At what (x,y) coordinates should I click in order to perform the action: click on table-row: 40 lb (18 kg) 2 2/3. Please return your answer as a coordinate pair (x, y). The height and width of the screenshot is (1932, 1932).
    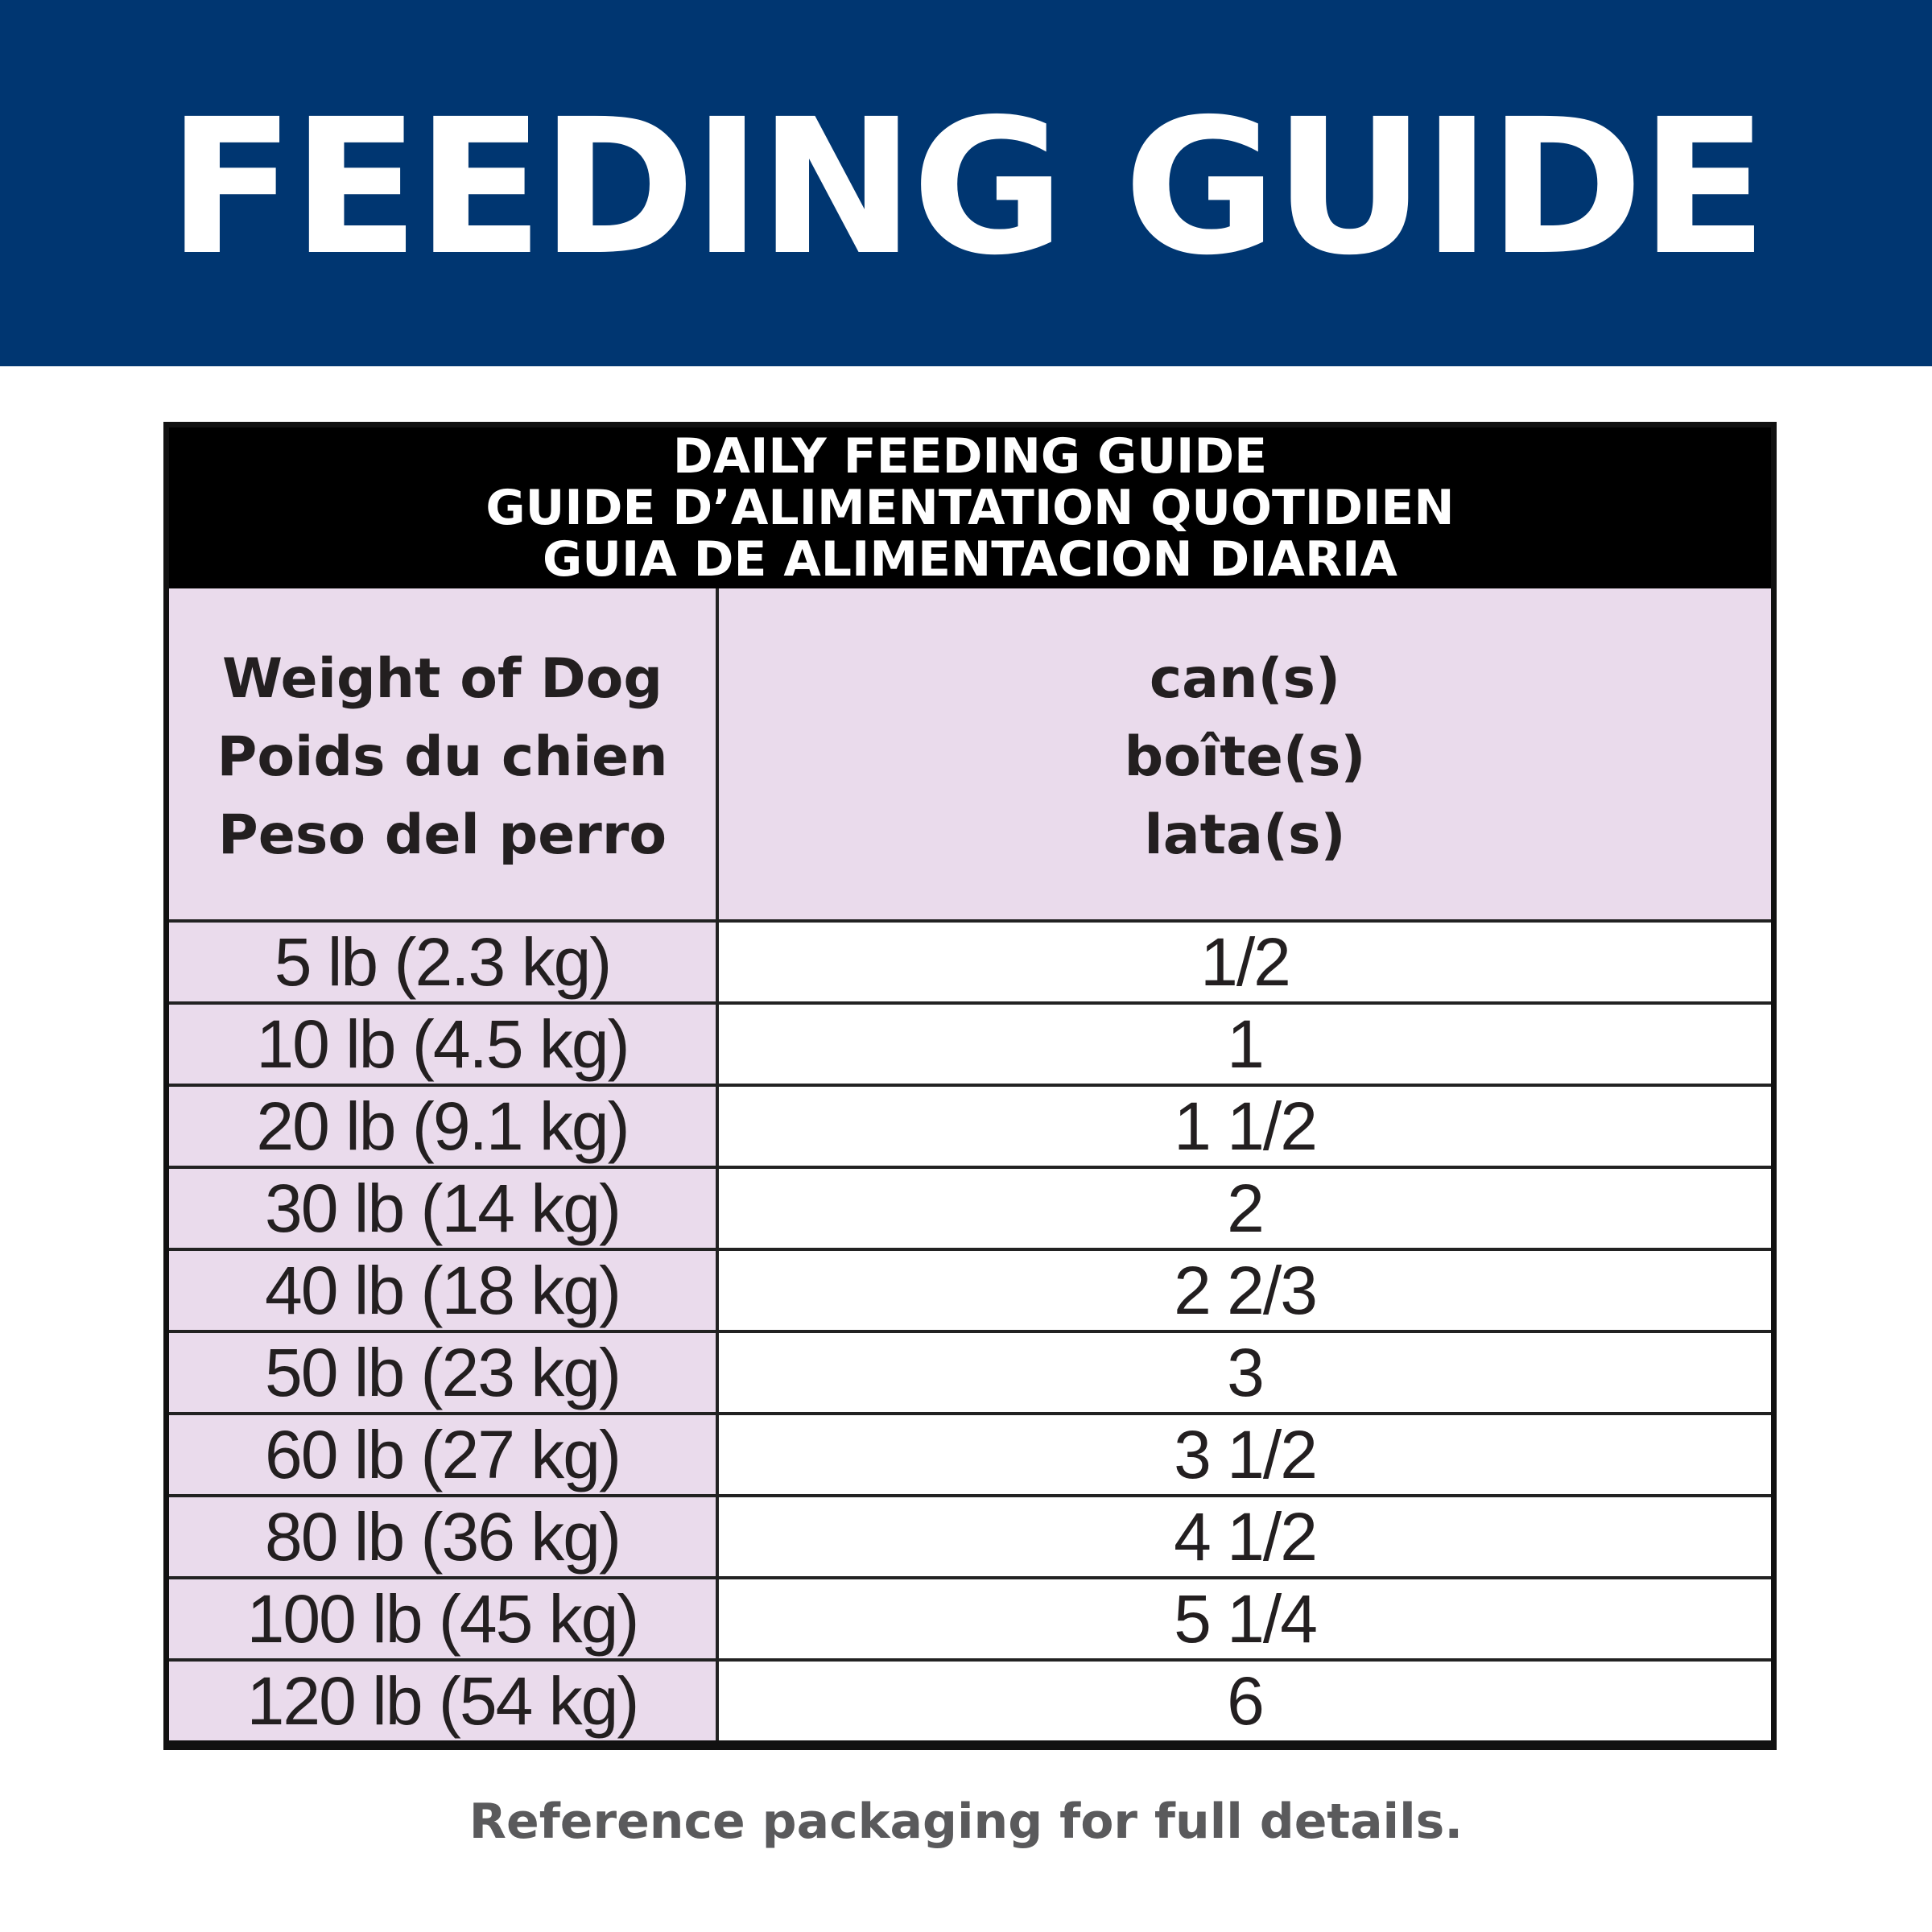
    Looking at the image, I should click on (970, 1292).